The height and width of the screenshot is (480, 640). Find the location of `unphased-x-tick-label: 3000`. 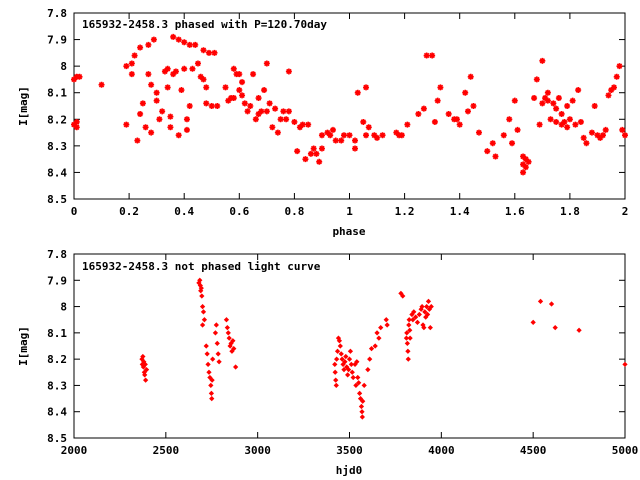

unphased-x-tick-label: 3000 is located at coordinates (257, 450).